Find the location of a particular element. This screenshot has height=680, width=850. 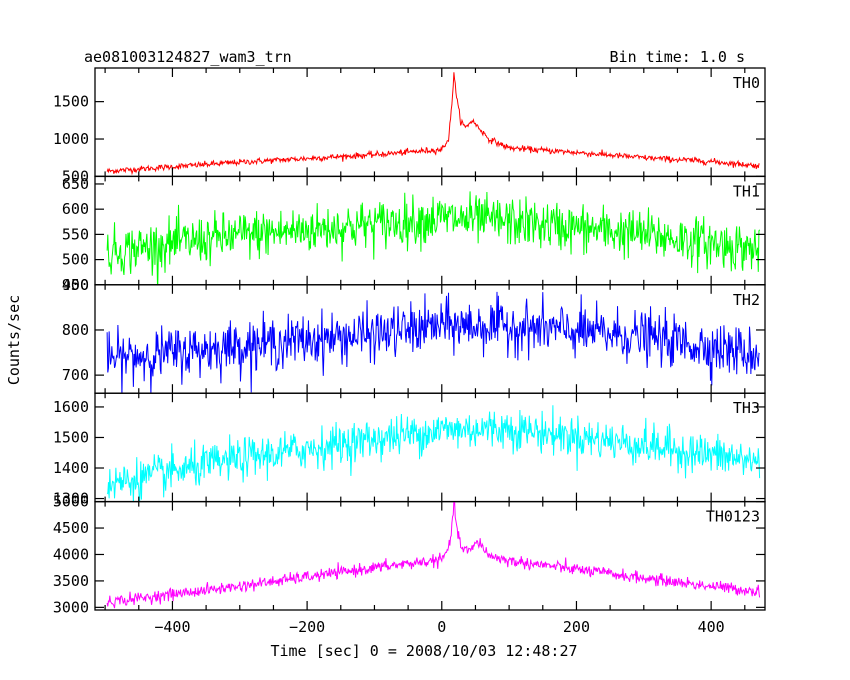

x-tick-label: −200 is located at coordinates (307, 627).